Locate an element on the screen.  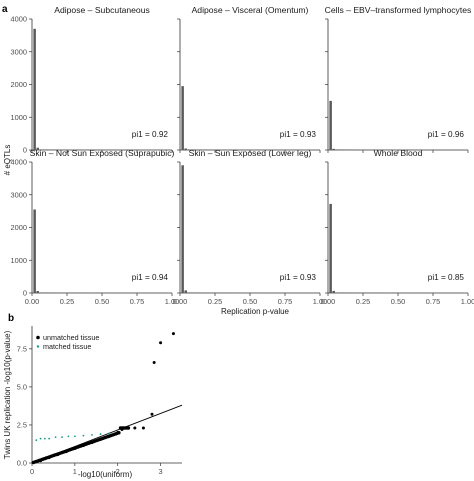
panel-b-label: b is located at coordinates (11, 318).